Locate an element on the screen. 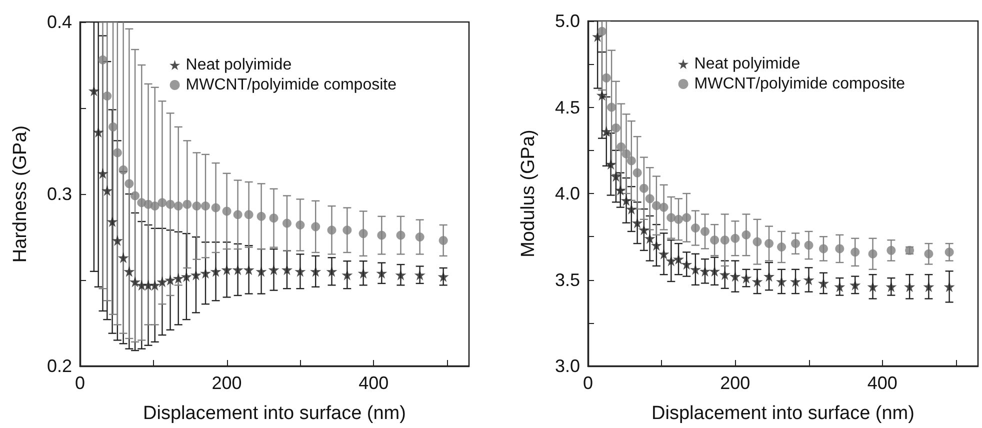 The height and width of the screenshot is (428, 982). y-axis-title: Hardness (GPa) is located at coordinates (20, 194).